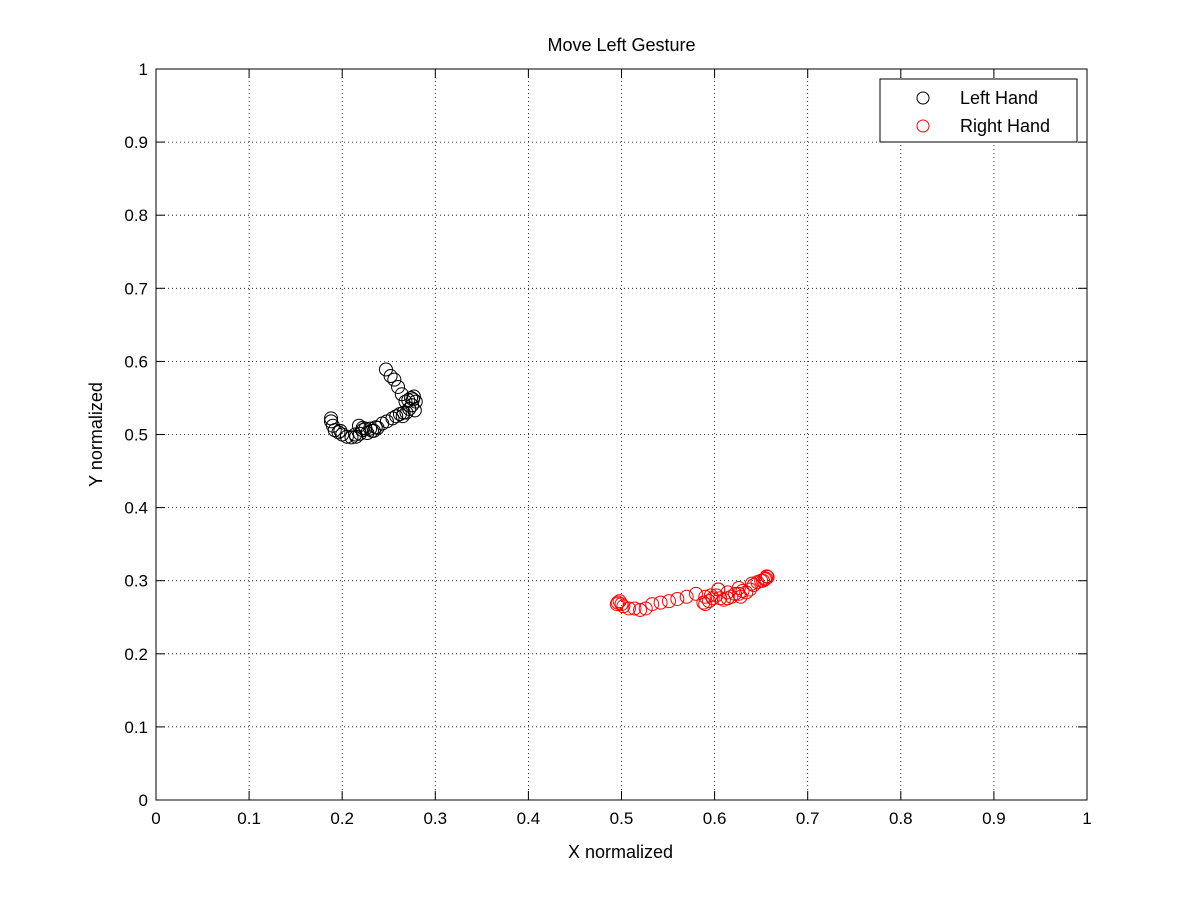 The height and width of the screenshot is (900, 1201). Describe the element at coordinates (621, 45) in the screenshot. I see `chart-title: Move Left Gesture` at that location.